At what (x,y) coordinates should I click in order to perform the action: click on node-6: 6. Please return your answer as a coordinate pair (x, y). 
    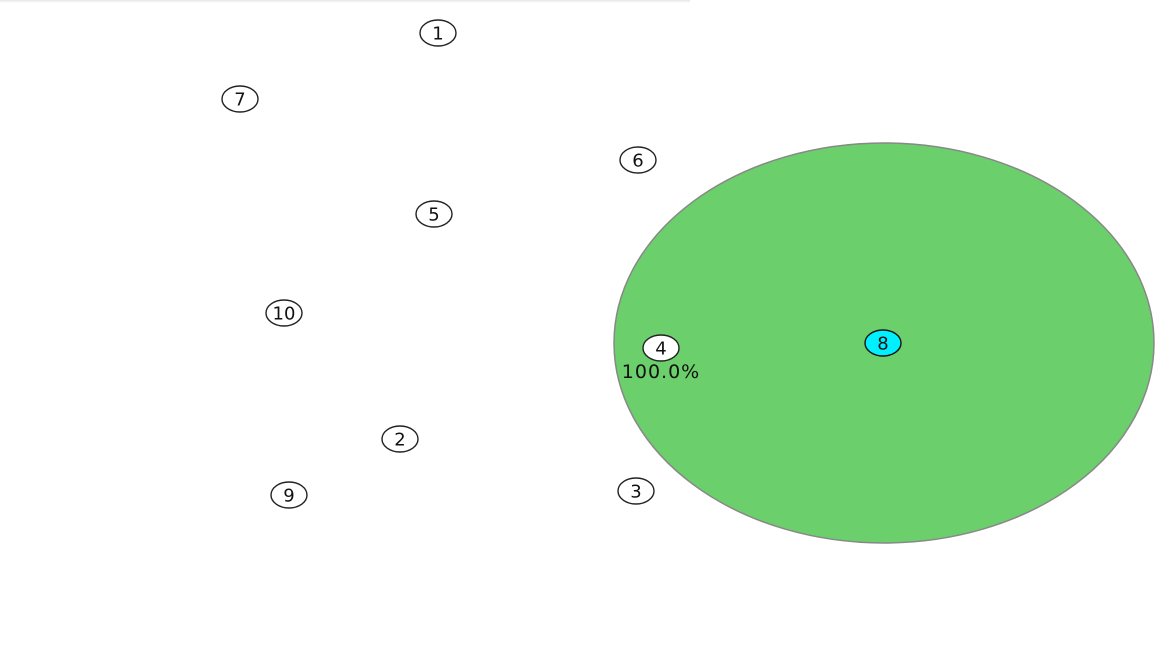
    Looking at the image, I should click on (638, 160).